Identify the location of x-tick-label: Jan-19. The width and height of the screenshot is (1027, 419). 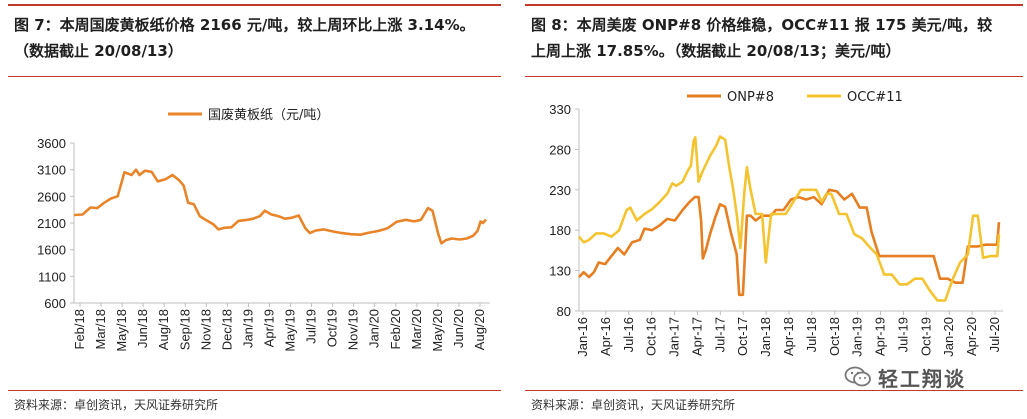
(857, 337).